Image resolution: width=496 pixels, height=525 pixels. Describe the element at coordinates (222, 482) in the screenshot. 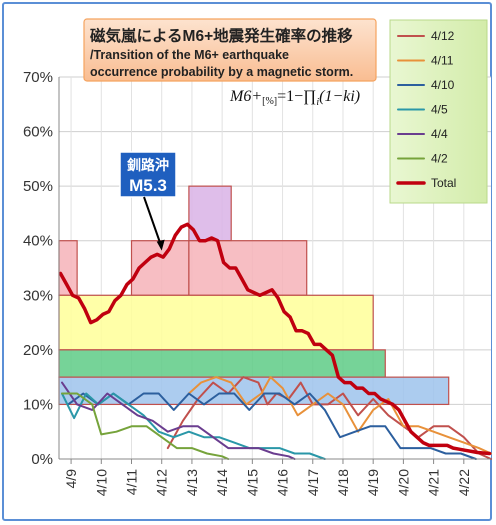

I see `x-tick-label: 4/14` at that location.